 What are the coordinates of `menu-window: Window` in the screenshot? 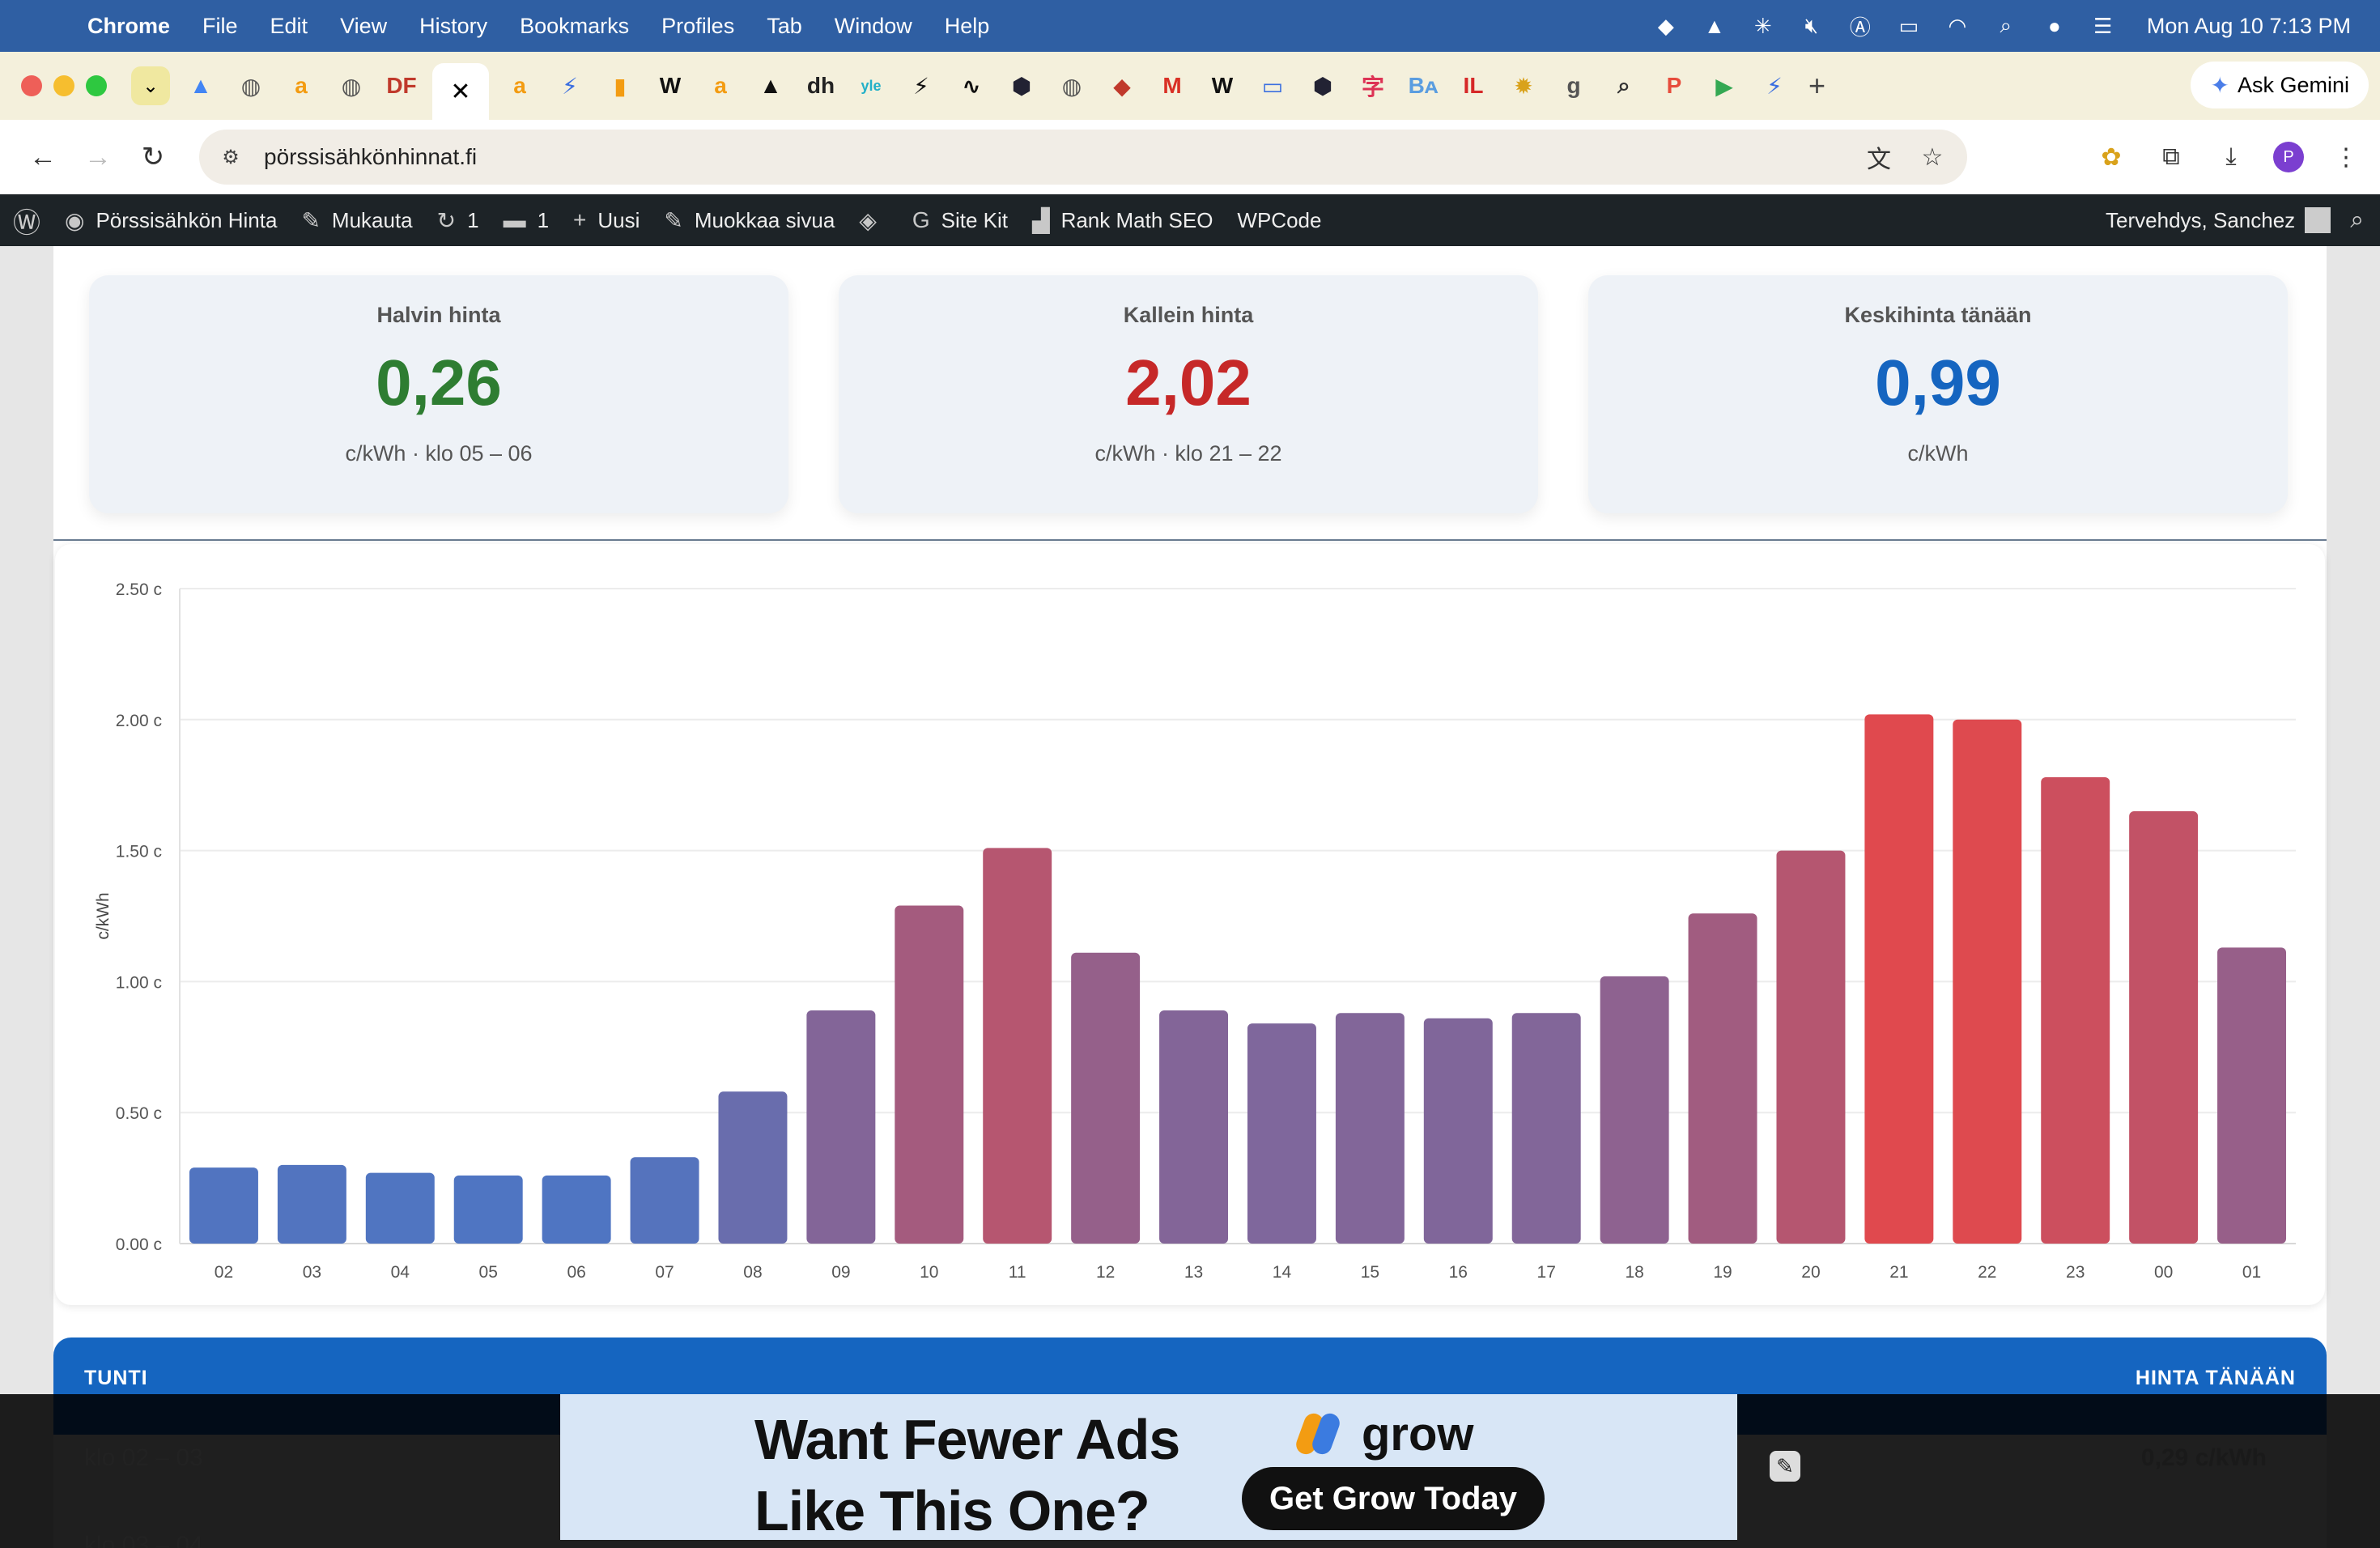 It's located at (873, 25).